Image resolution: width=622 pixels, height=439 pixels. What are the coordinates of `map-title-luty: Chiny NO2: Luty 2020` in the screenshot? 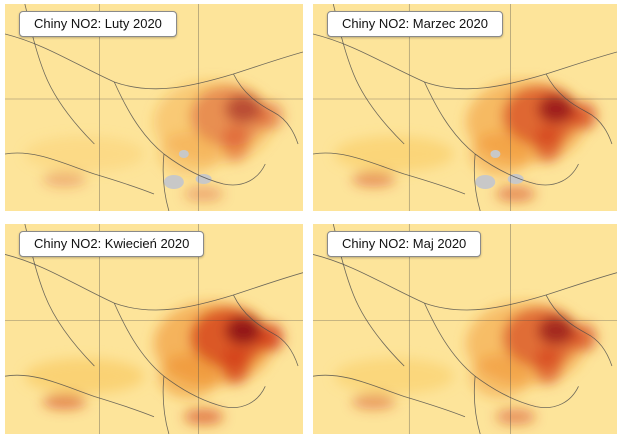 It's located at (98, 24).